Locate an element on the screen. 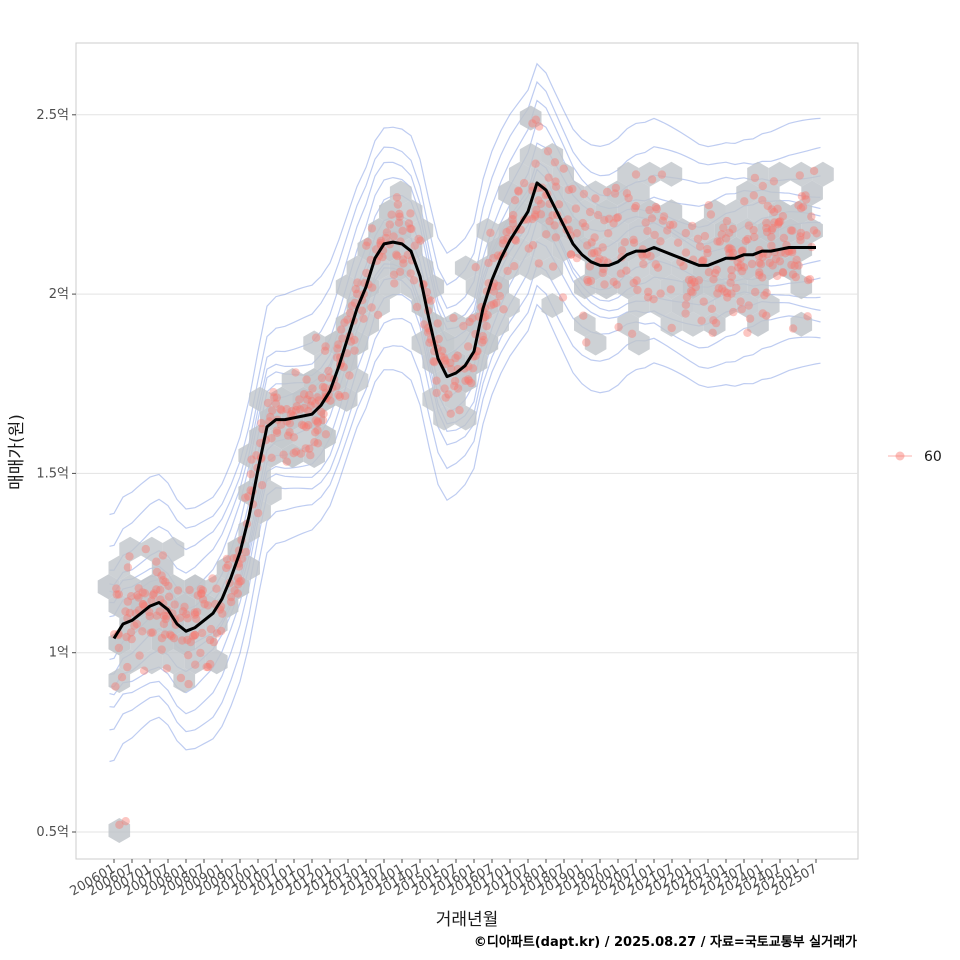 Image resolution: width=960 pixels, height=960 pixels. y-axis-ticks: 0.5억 1억 1.5억 2억 2.5억 is located at coordinates (56, 474).